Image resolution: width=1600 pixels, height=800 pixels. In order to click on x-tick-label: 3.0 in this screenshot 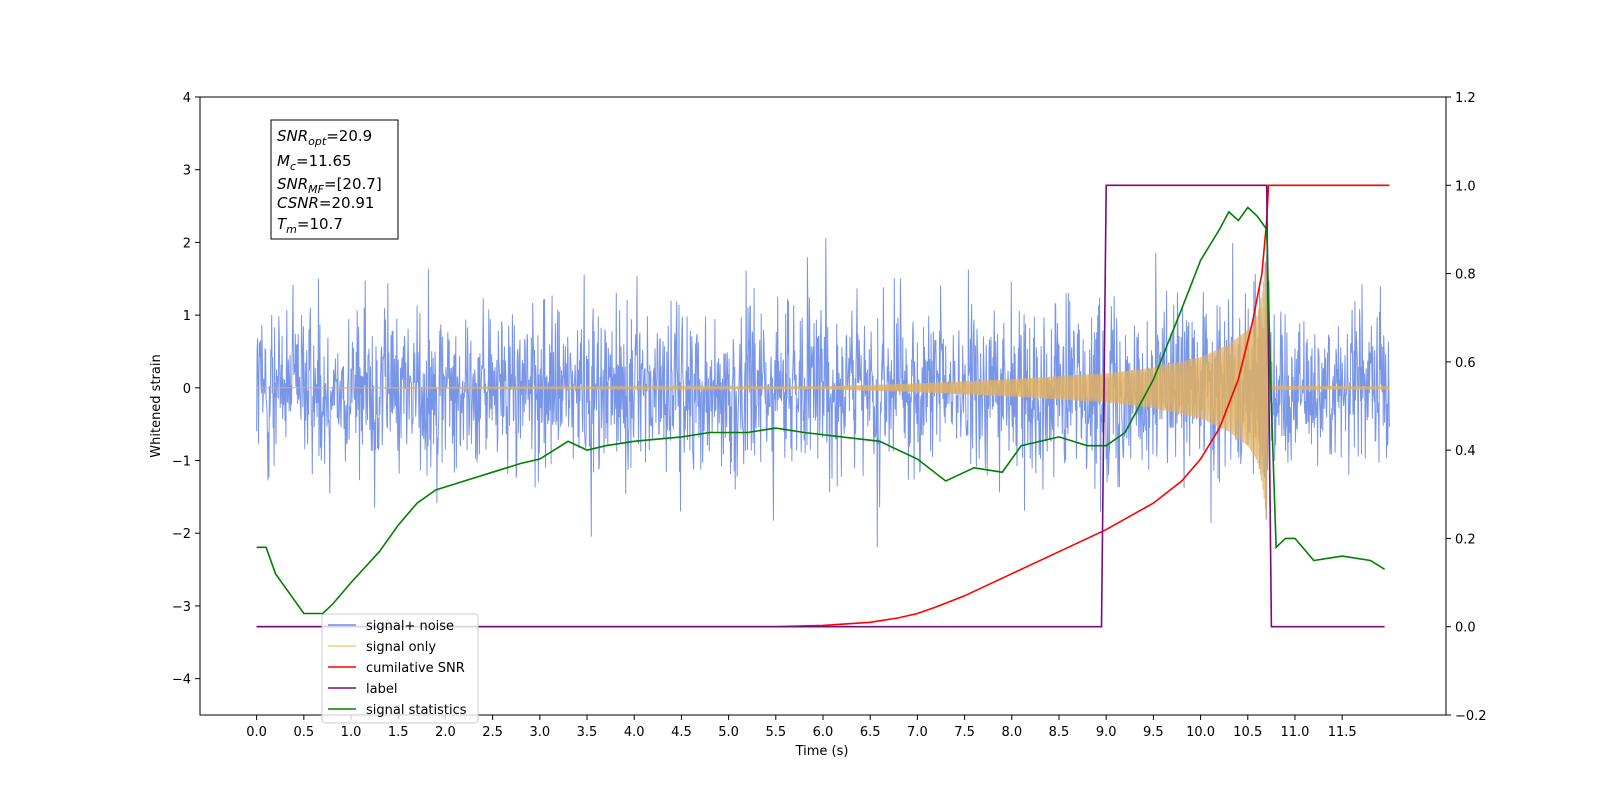, I will do `click(539, 732)`.